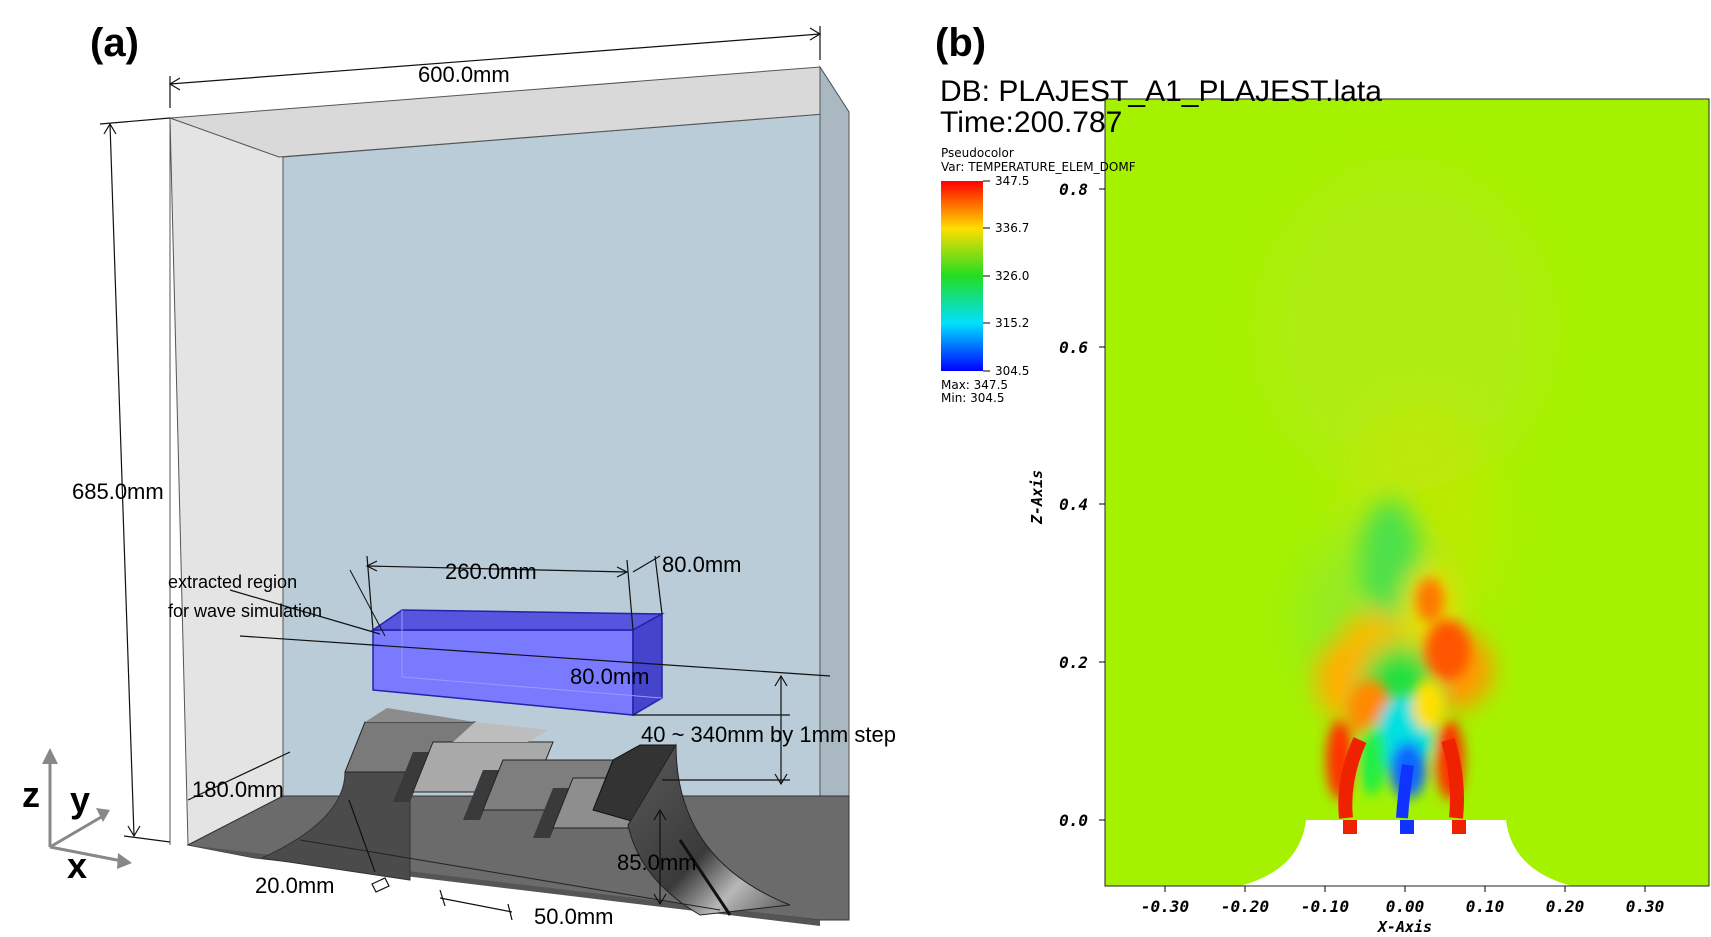 The height and width of the screenshot is (937, 1711). What do you see at coordinates (573, 916) in the screenshot?
I see `dim-pitch-label: 50.0mm` at bounding box center [573, 916].